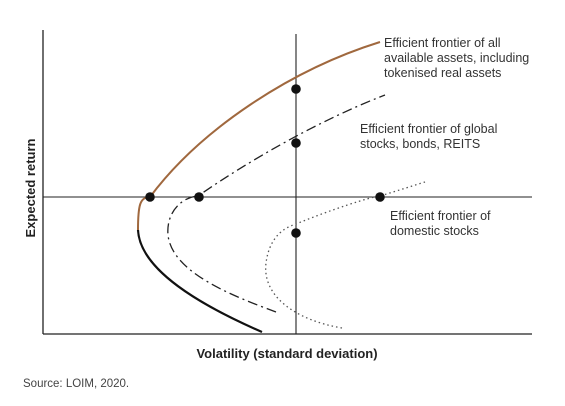  I want to click on frontier-domestic-curve, so click(345, 255).